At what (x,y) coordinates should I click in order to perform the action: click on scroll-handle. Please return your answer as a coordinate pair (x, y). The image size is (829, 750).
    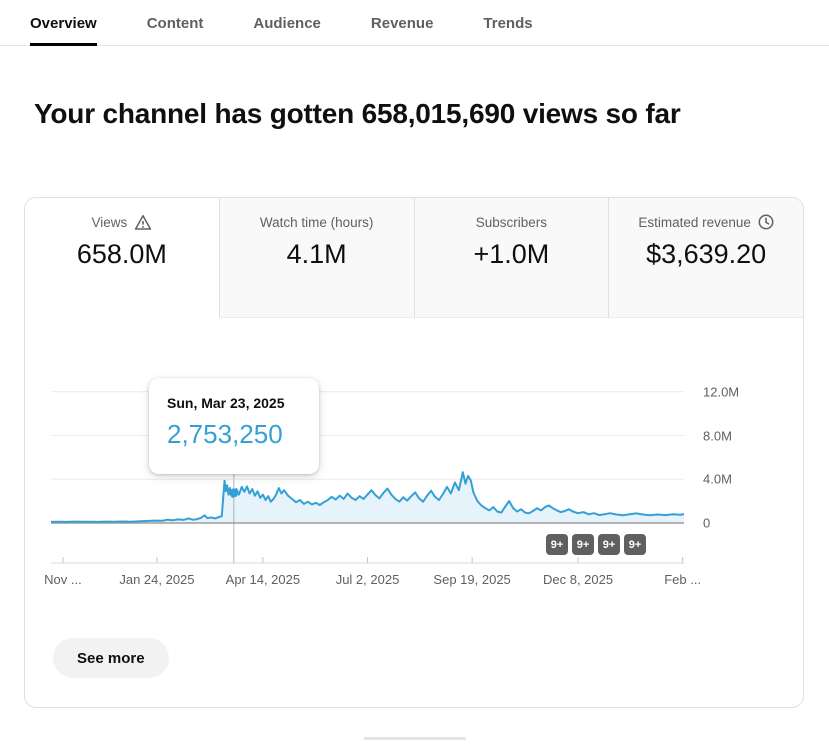
    Looking at the image, I should click on (414, 738).